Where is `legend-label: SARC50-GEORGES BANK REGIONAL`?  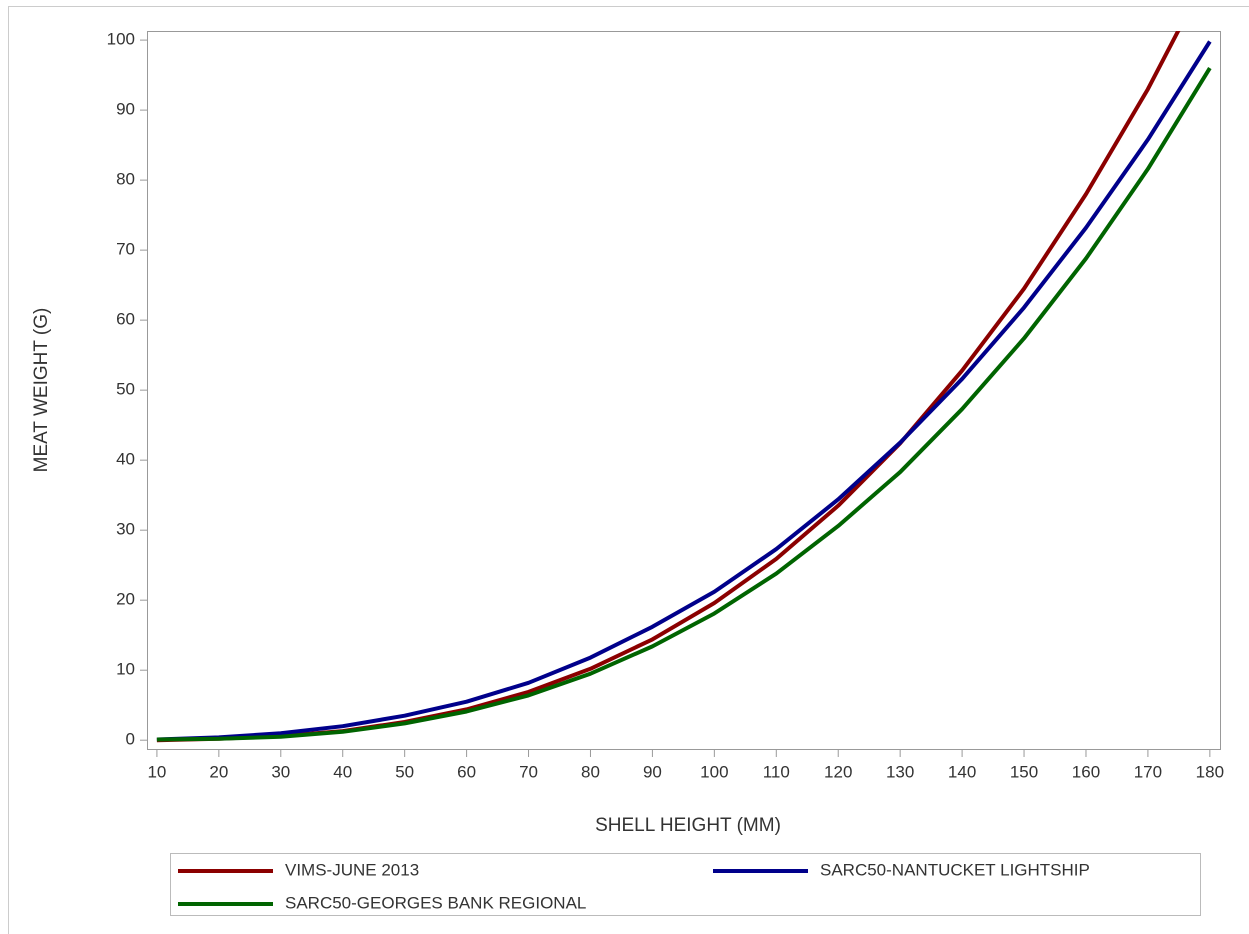
legend-label: SARC50-GEORGES BANK REGIONAL is located at coordinates (435, 902).